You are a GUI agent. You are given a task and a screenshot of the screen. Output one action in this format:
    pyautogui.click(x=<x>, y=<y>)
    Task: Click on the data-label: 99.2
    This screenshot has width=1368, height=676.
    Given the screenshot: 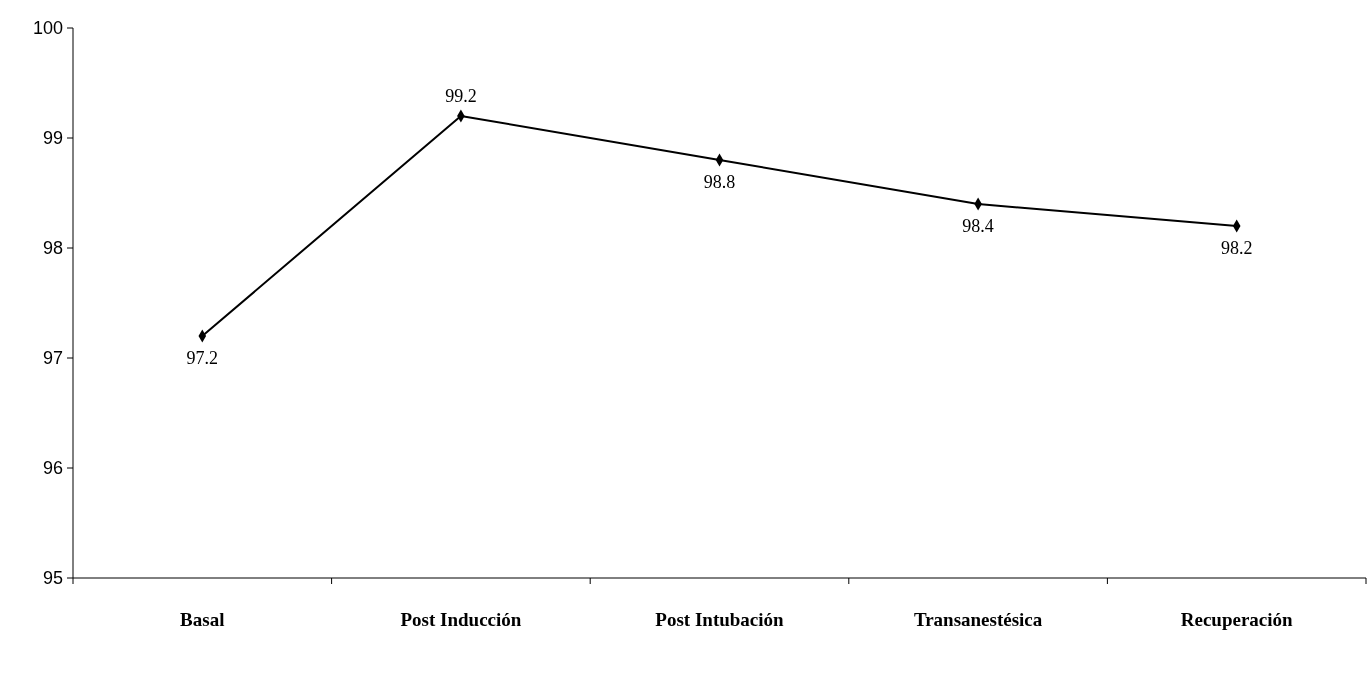 What is the action you would take?
    pyautogui.click(x=461, y=96)
    